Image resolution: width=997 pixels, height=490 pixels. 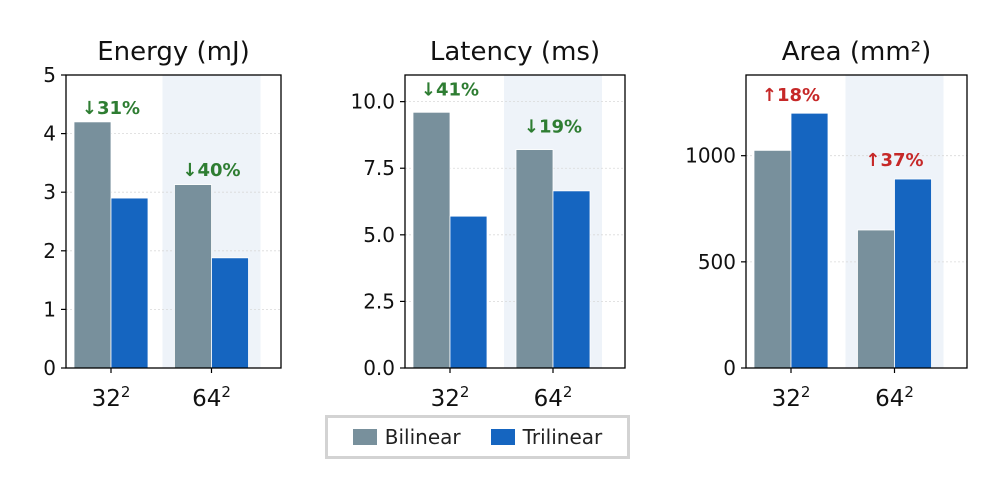 I want to click on y-tick-label: 1000, so click(x=710, y=156).